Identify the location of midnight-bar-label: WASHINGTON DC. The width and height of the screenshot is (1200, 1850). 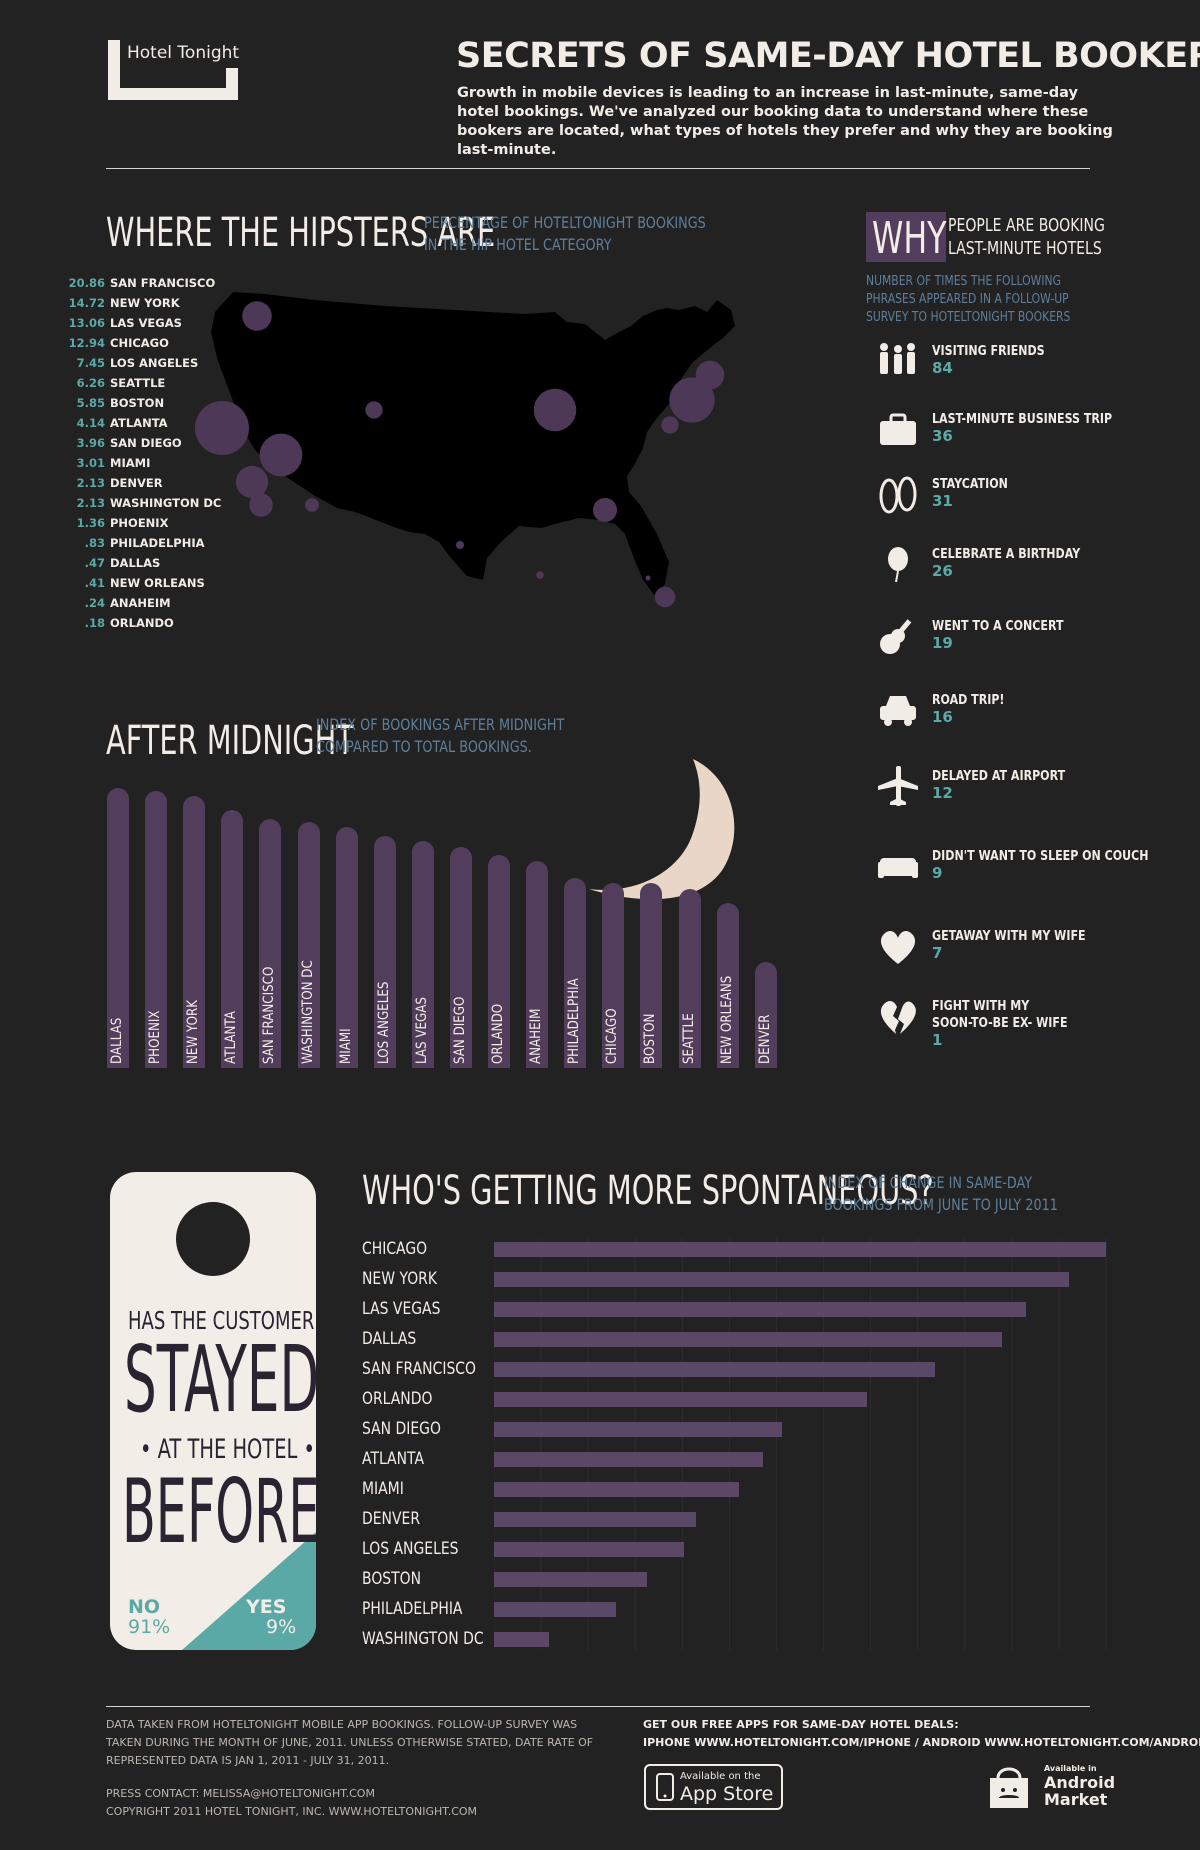
(307, 1012).